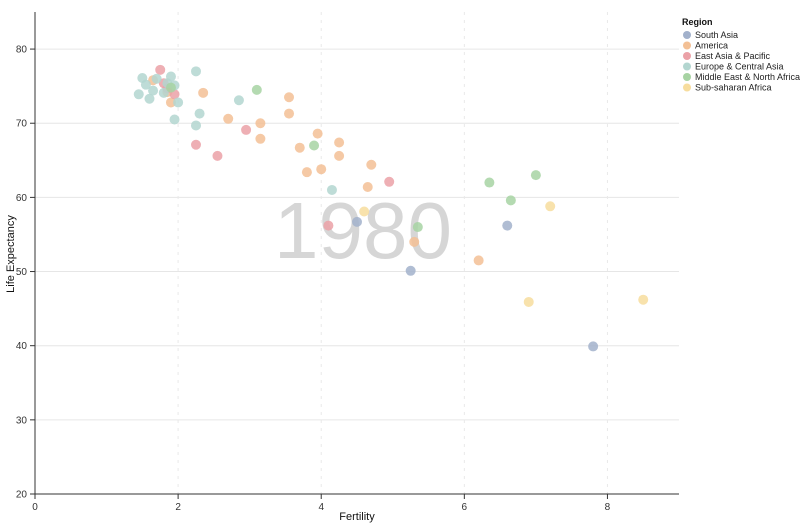 The height and width of the screenshot is (531, 800). Describe the element at coordinates (22, 346) in the screenshot. I see `y-tick-label: 40` at that location.